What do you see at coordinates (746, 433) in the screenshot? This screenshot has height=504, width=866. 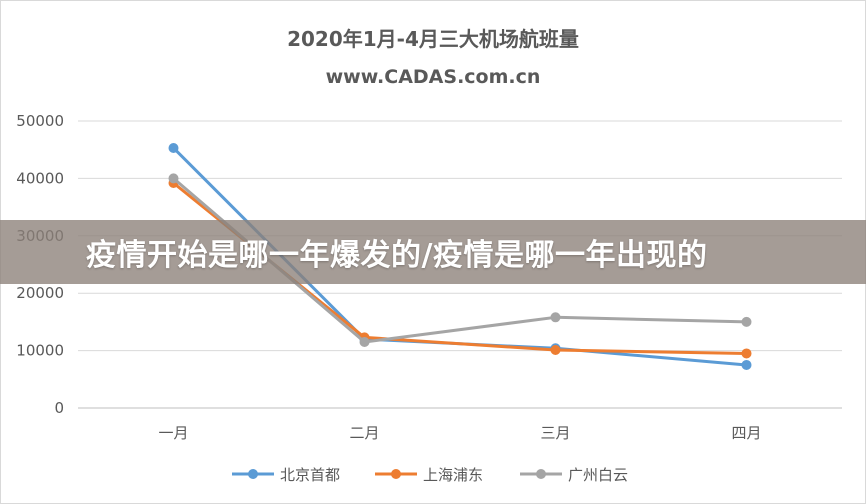 I see `x-tick-label: 四月` at bounding box center [746, 433].